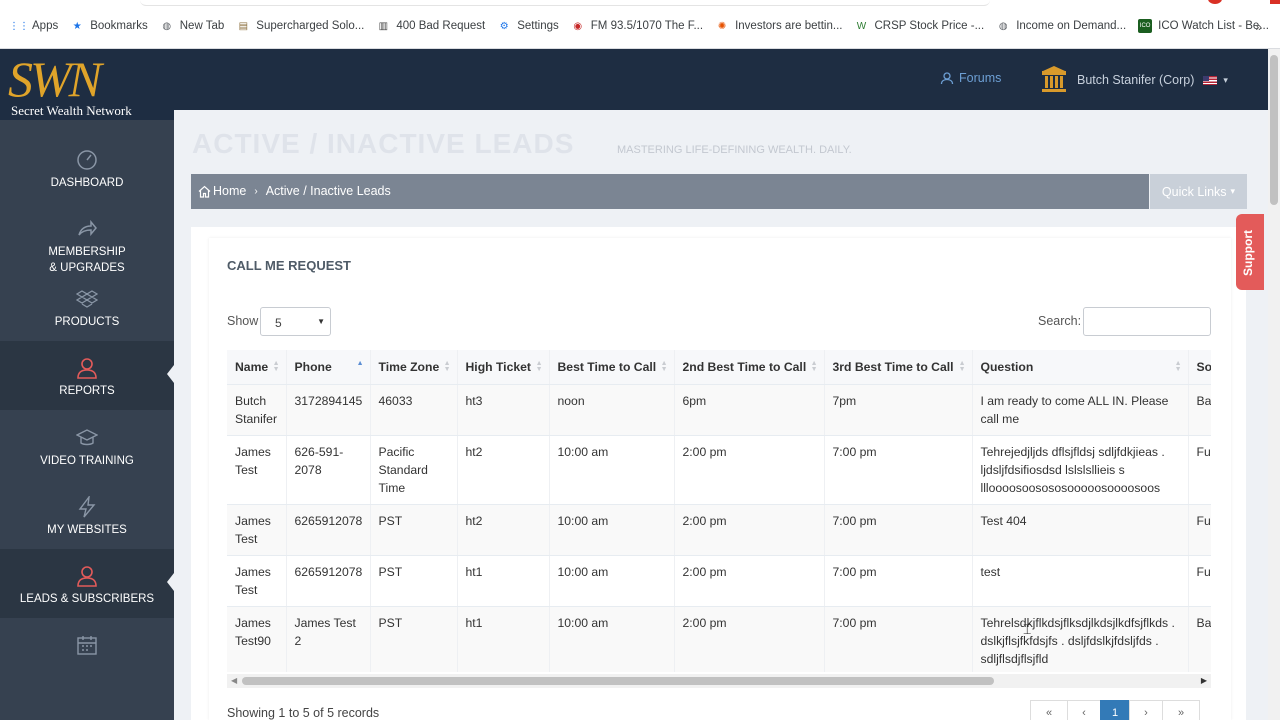 The width and height of the screenshot is (1280, 720). Describe the element at coordinates (861, 26) in the screenshot. I see `wsj-favicon: W` at that location.